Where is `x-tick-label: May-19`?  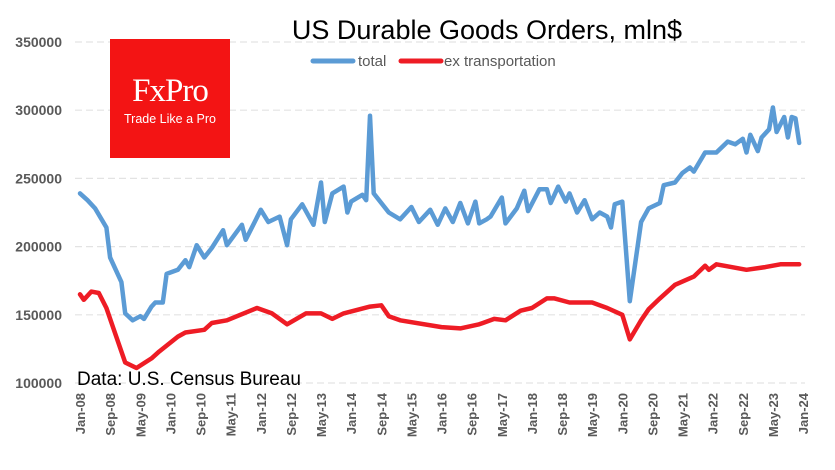
x-tick-label: May-19 is located at coordinates (592, 415).